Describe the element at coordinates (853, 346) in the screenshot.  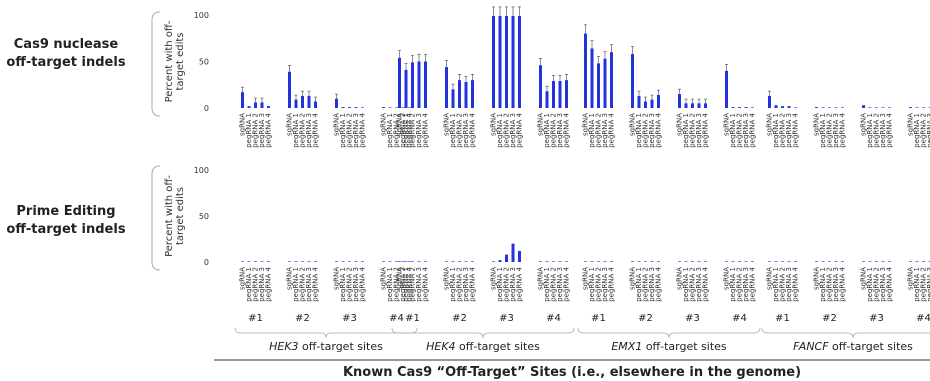
I see `gene-group-label: FANCF off-target sites` at that location.